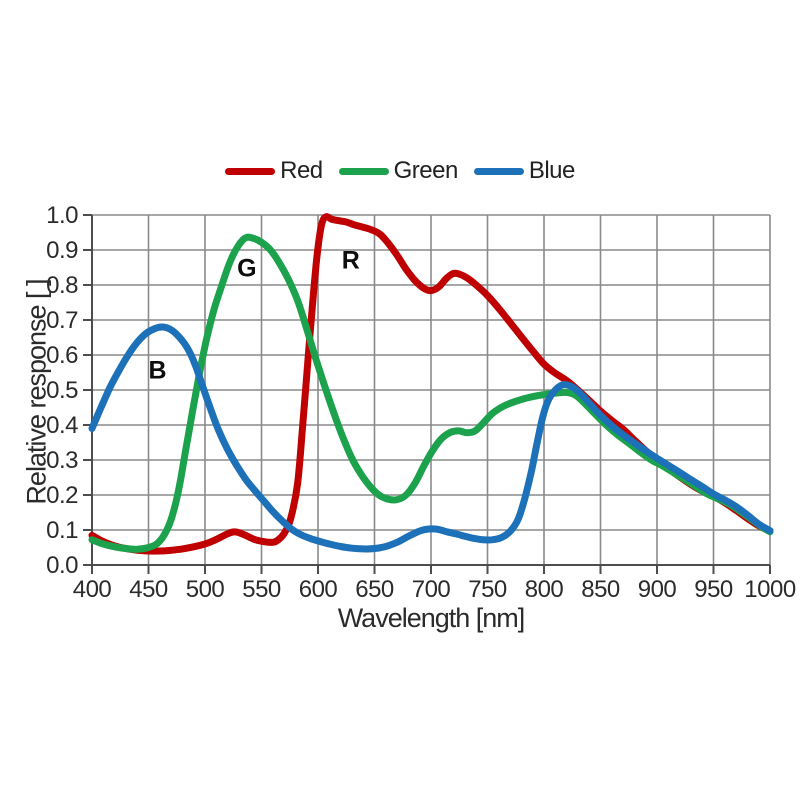 The image size is (800, 800). I want to click on legend-label-blue: Blue, so click(552, 170).